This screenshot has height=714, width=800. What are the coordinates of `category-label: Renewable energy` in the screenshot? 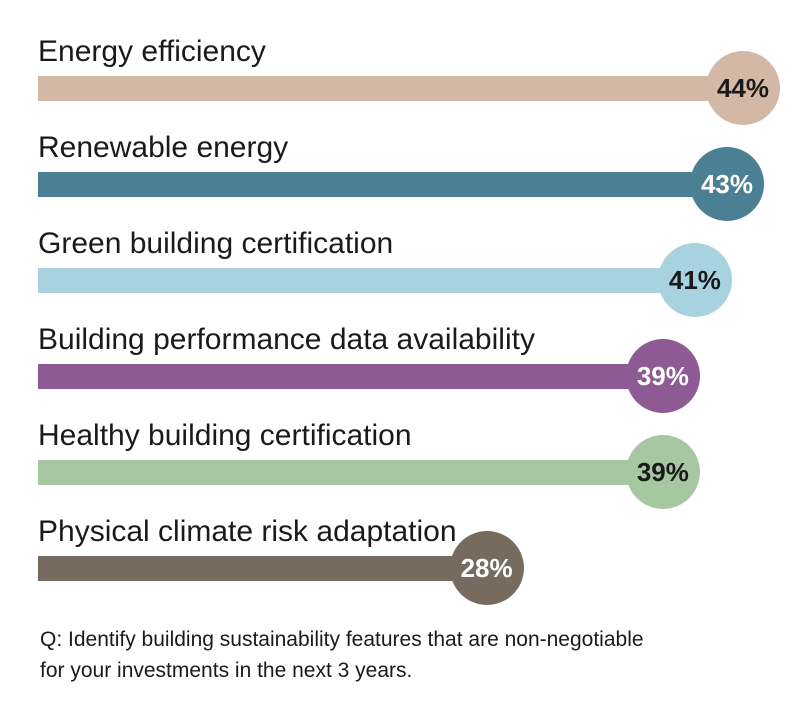 It's located at (163, 147).